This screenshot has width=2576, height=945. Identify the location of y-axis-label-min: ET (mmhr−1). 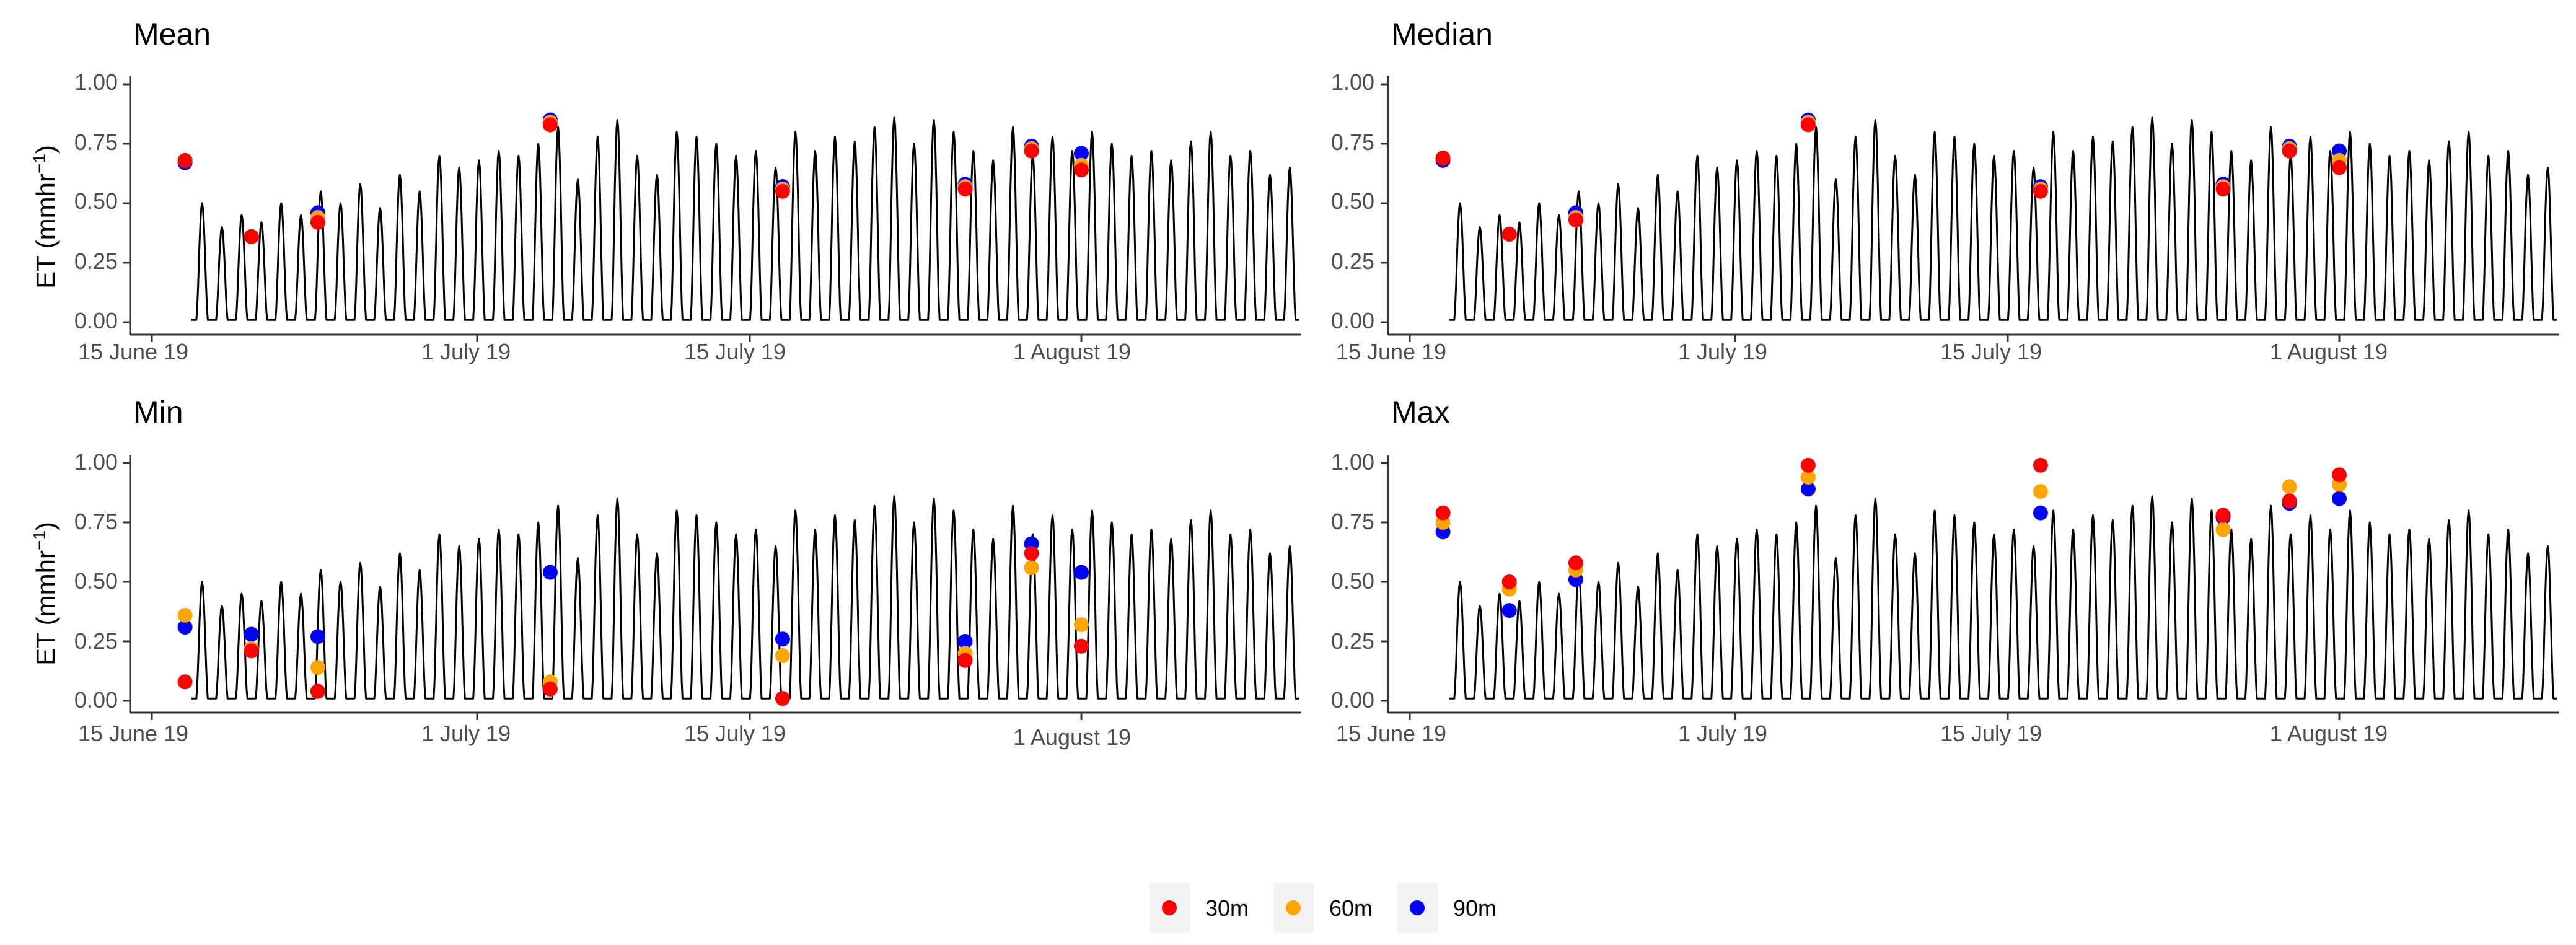
(45, 594).